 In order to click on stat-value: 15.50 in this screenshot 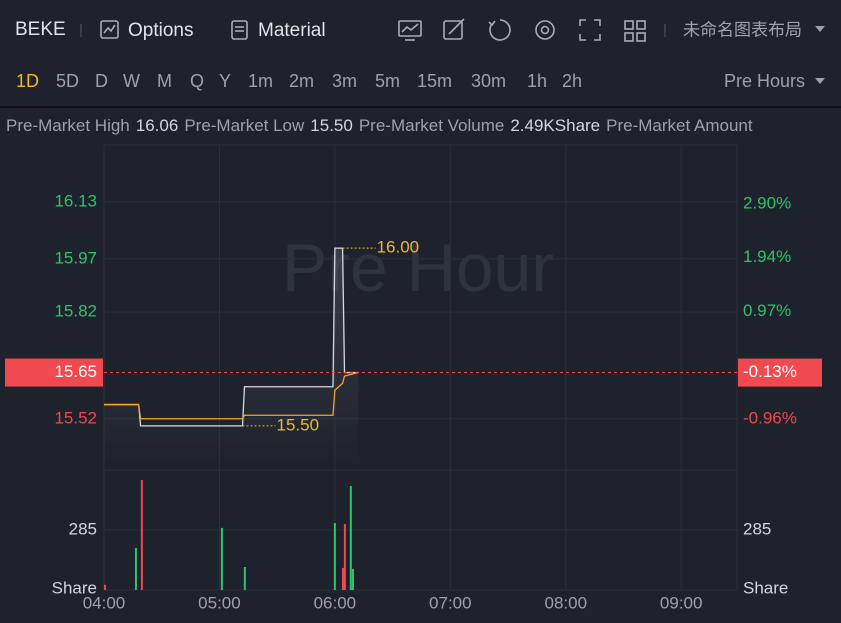, I will do `click(331, 125)`.